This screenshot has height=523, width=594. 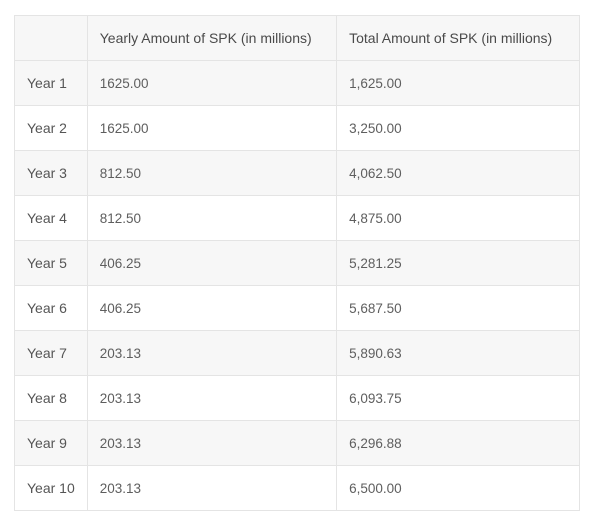 I want to click on total-amount-cell: 1,625.00, so click(x=458, y=83).